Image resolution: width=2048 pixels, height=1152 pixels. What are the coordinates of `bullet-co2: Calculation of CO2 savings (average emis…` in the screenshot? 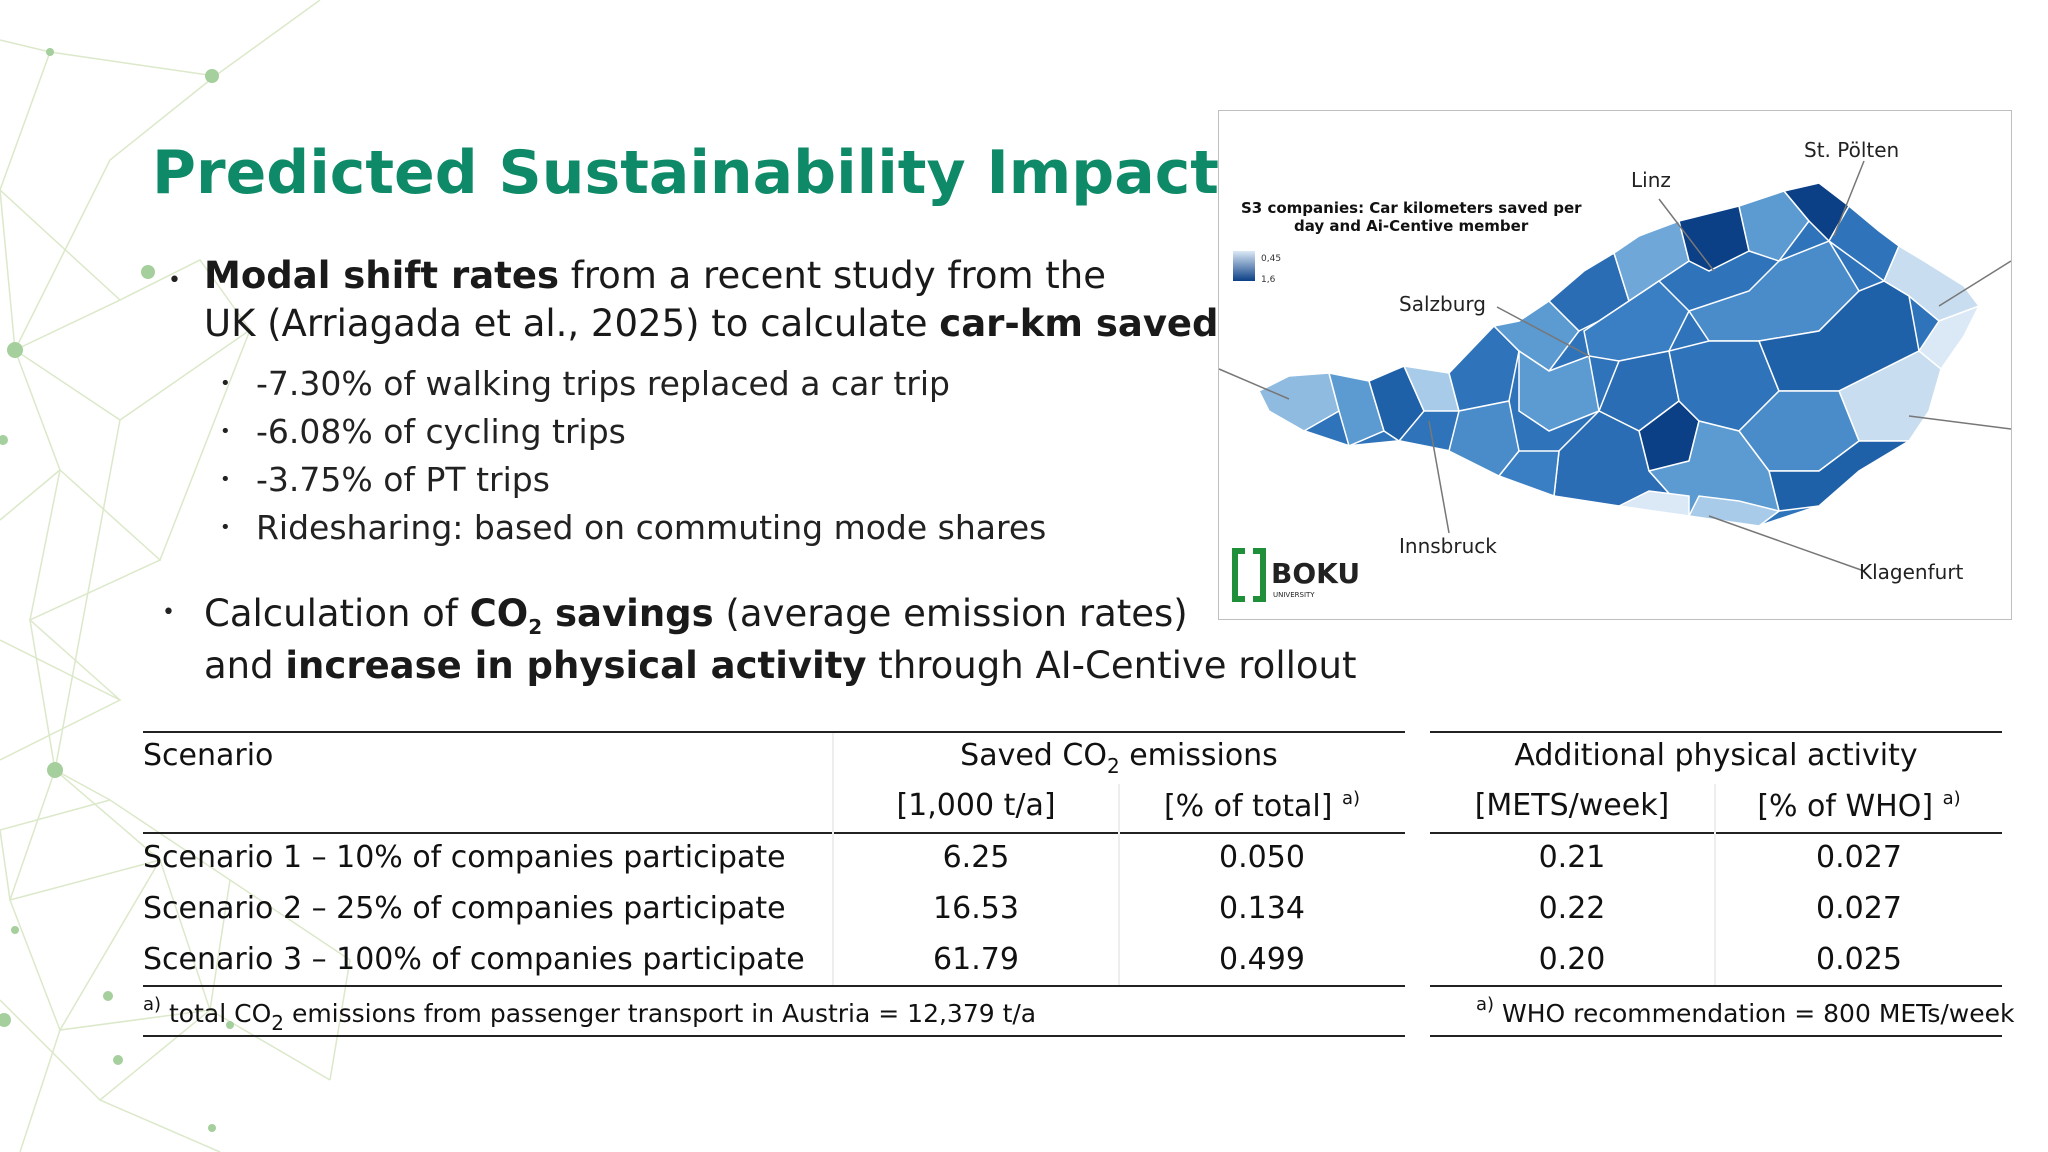 It's located at (696, 615).